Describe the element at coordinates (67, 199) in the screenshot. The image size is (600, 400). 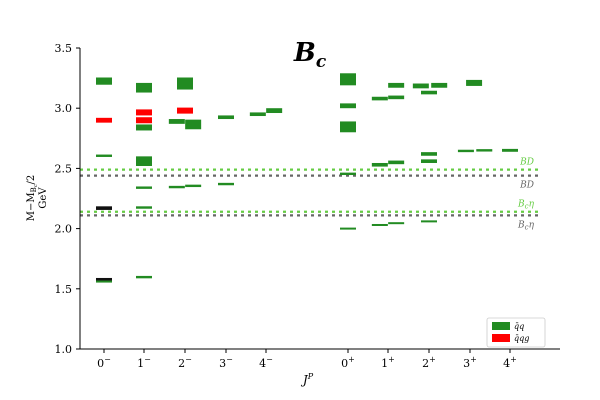
I see `y-axis-ticks: 1.0 1.5 2.0 2.5 3.0 3.5` at that location.